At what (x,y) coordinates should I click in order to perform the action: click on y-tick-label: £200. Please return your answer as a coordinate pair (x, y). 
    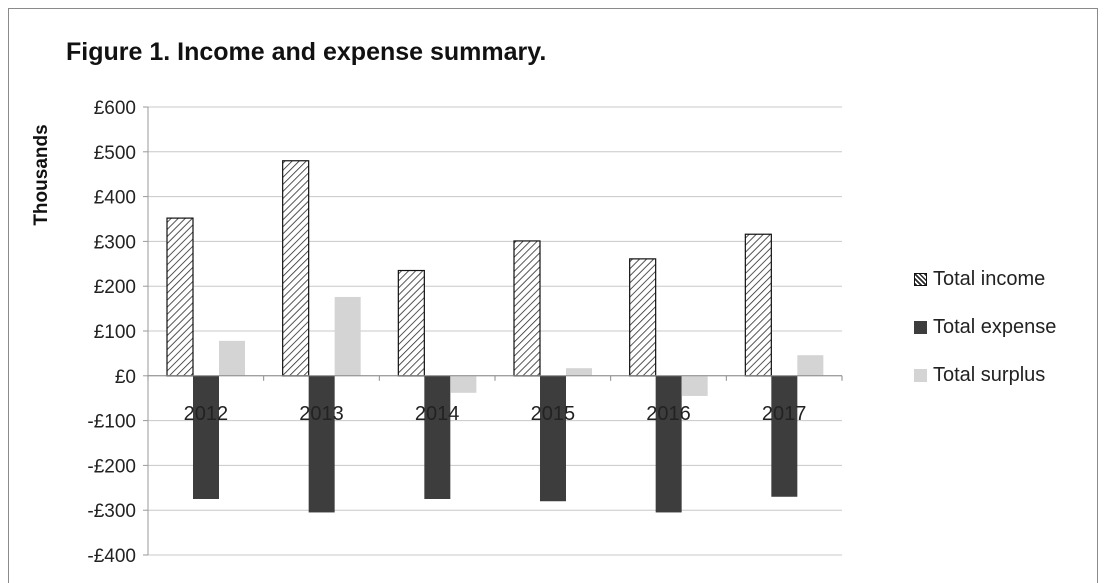
    Looking at the image, I should click on (115, 287).